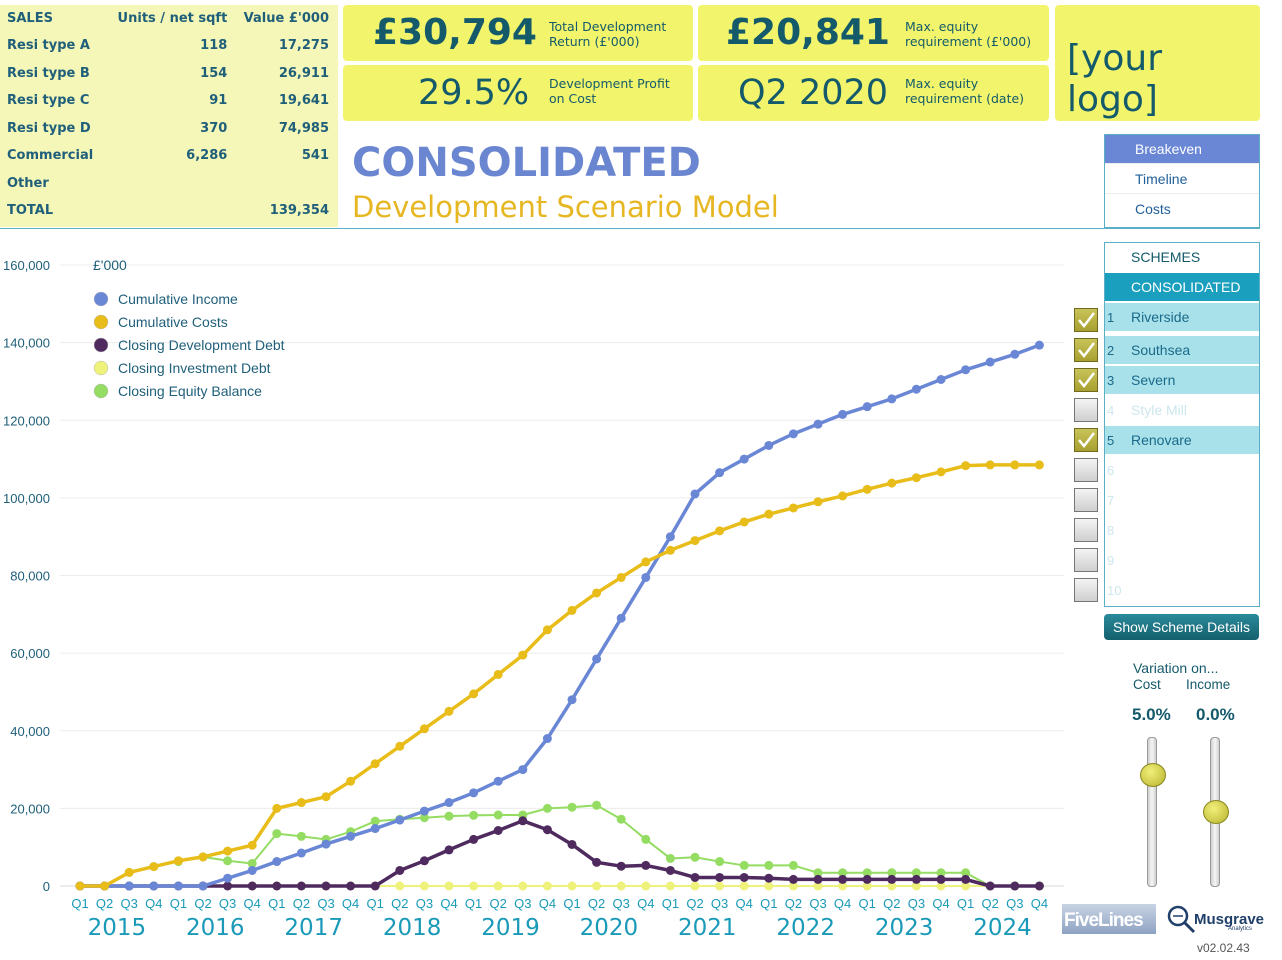 Image resolution: width=1282 pixels, height=960 pixels. What do you see at coordinates (1182, 317) in the screenshot?
I see `scheme-item: 1 Riverside` at bounding box center [1182, 317].